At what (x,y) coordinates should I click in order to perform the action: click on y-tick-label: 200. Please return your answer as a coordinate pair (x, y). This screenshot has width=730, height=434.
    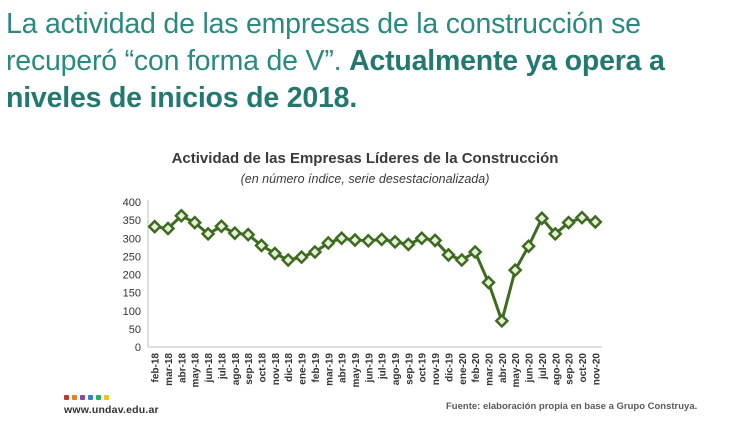
    Looking at the image, I should click on (132, 276).